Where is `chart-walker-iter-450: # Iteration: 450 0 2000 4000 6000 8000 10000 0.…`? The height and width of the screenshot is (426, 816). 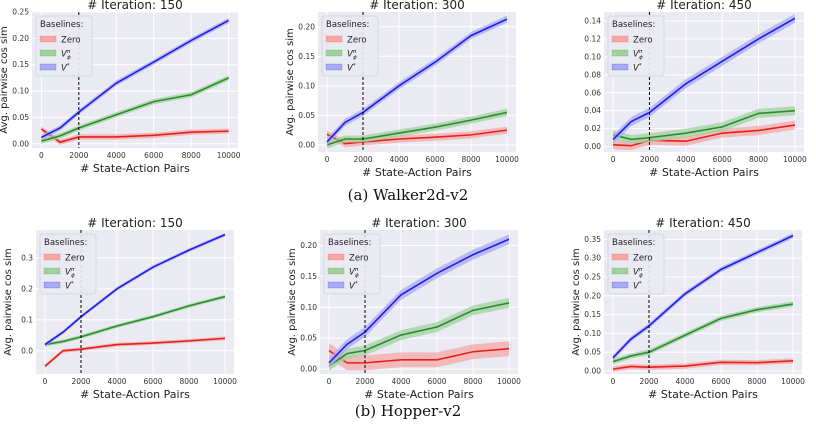
chart-walker-iter-450: # Iteration: 450 0 2000 4000 6000 8000 10000 0.… is located at coordinates (695, 89).